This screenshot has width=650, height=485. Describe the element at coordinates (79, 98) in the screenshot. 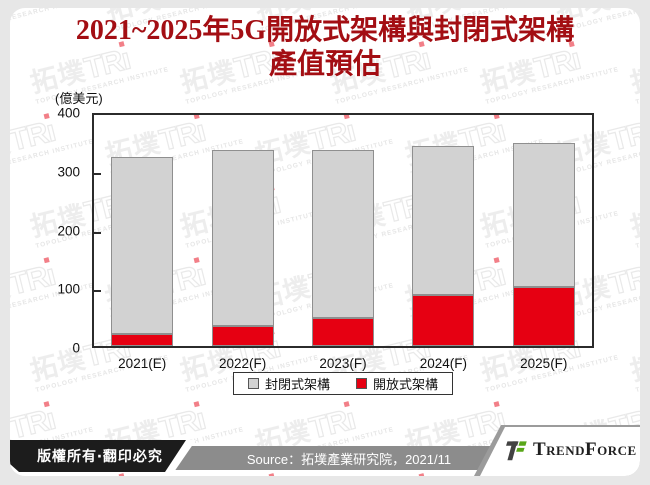

I see `y-axis-unit-label: (億美元)` at that location.